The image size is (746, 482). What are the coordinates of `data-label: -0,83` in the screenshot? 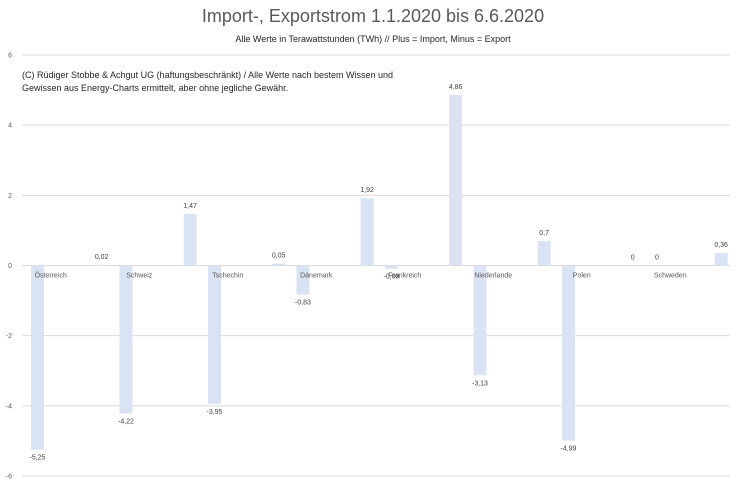 It's located at (303, 303).